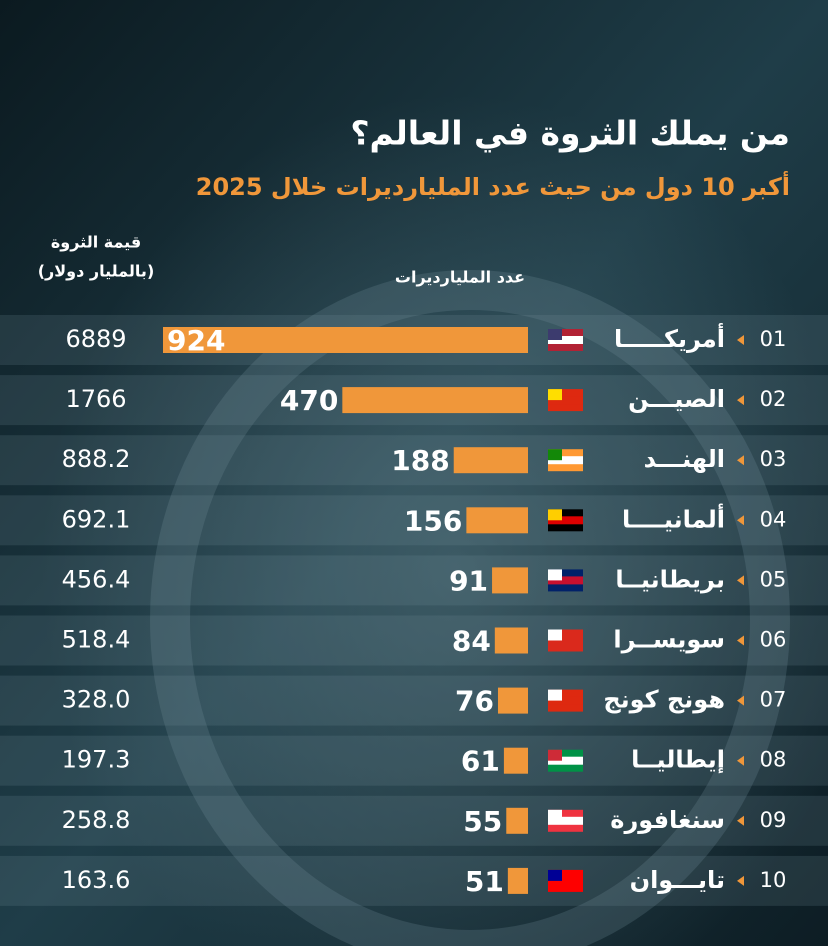 The image size is (828, 946). What do you see at coordinates (773, 399) in the screenshot?
I see `rank: 02` at bounding box center [773, 399].